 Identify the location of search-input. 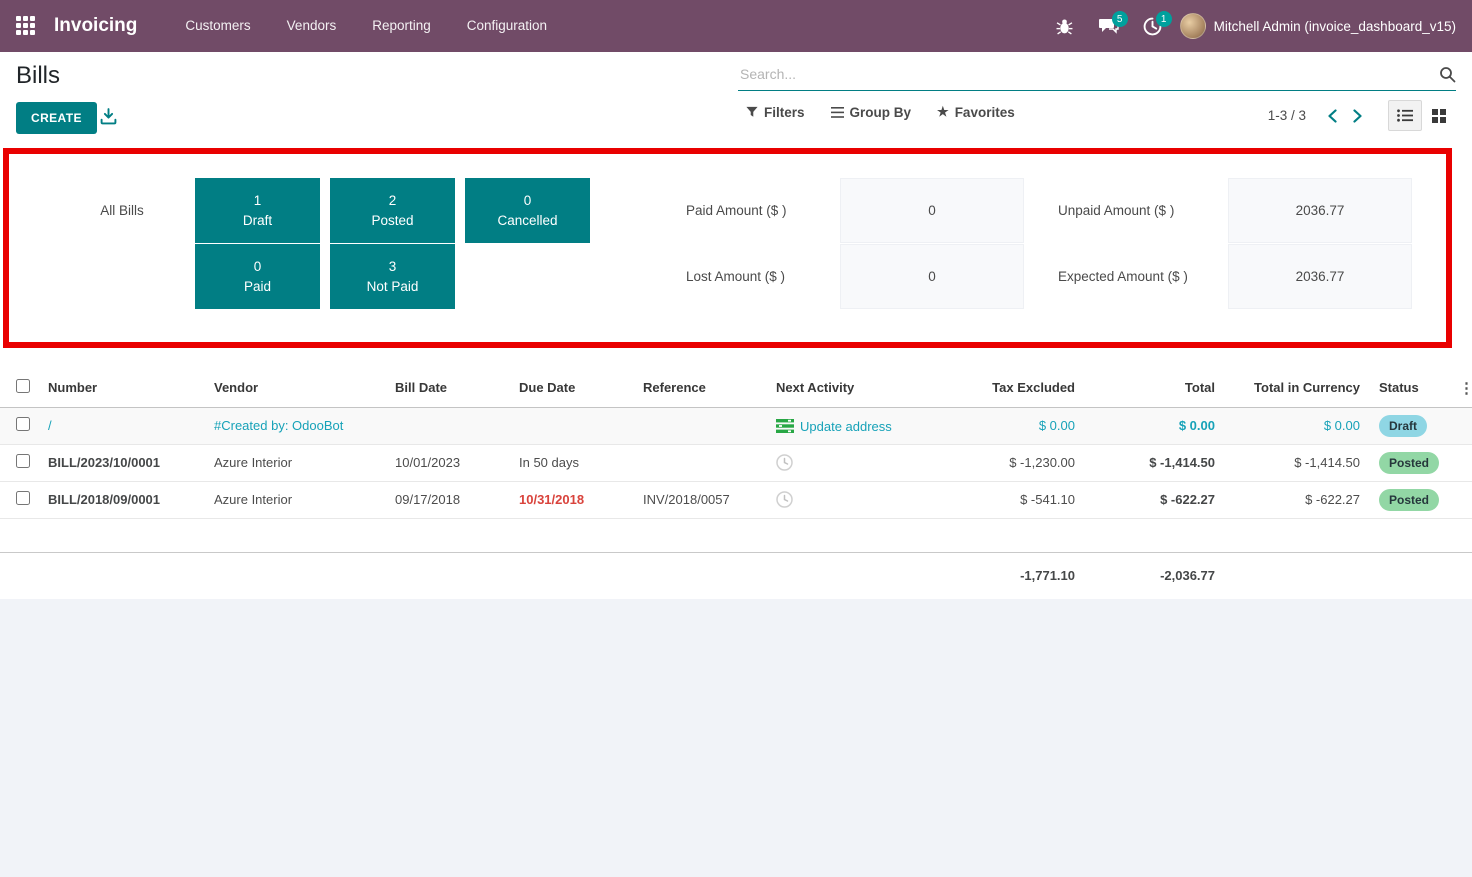
(1083, 75).